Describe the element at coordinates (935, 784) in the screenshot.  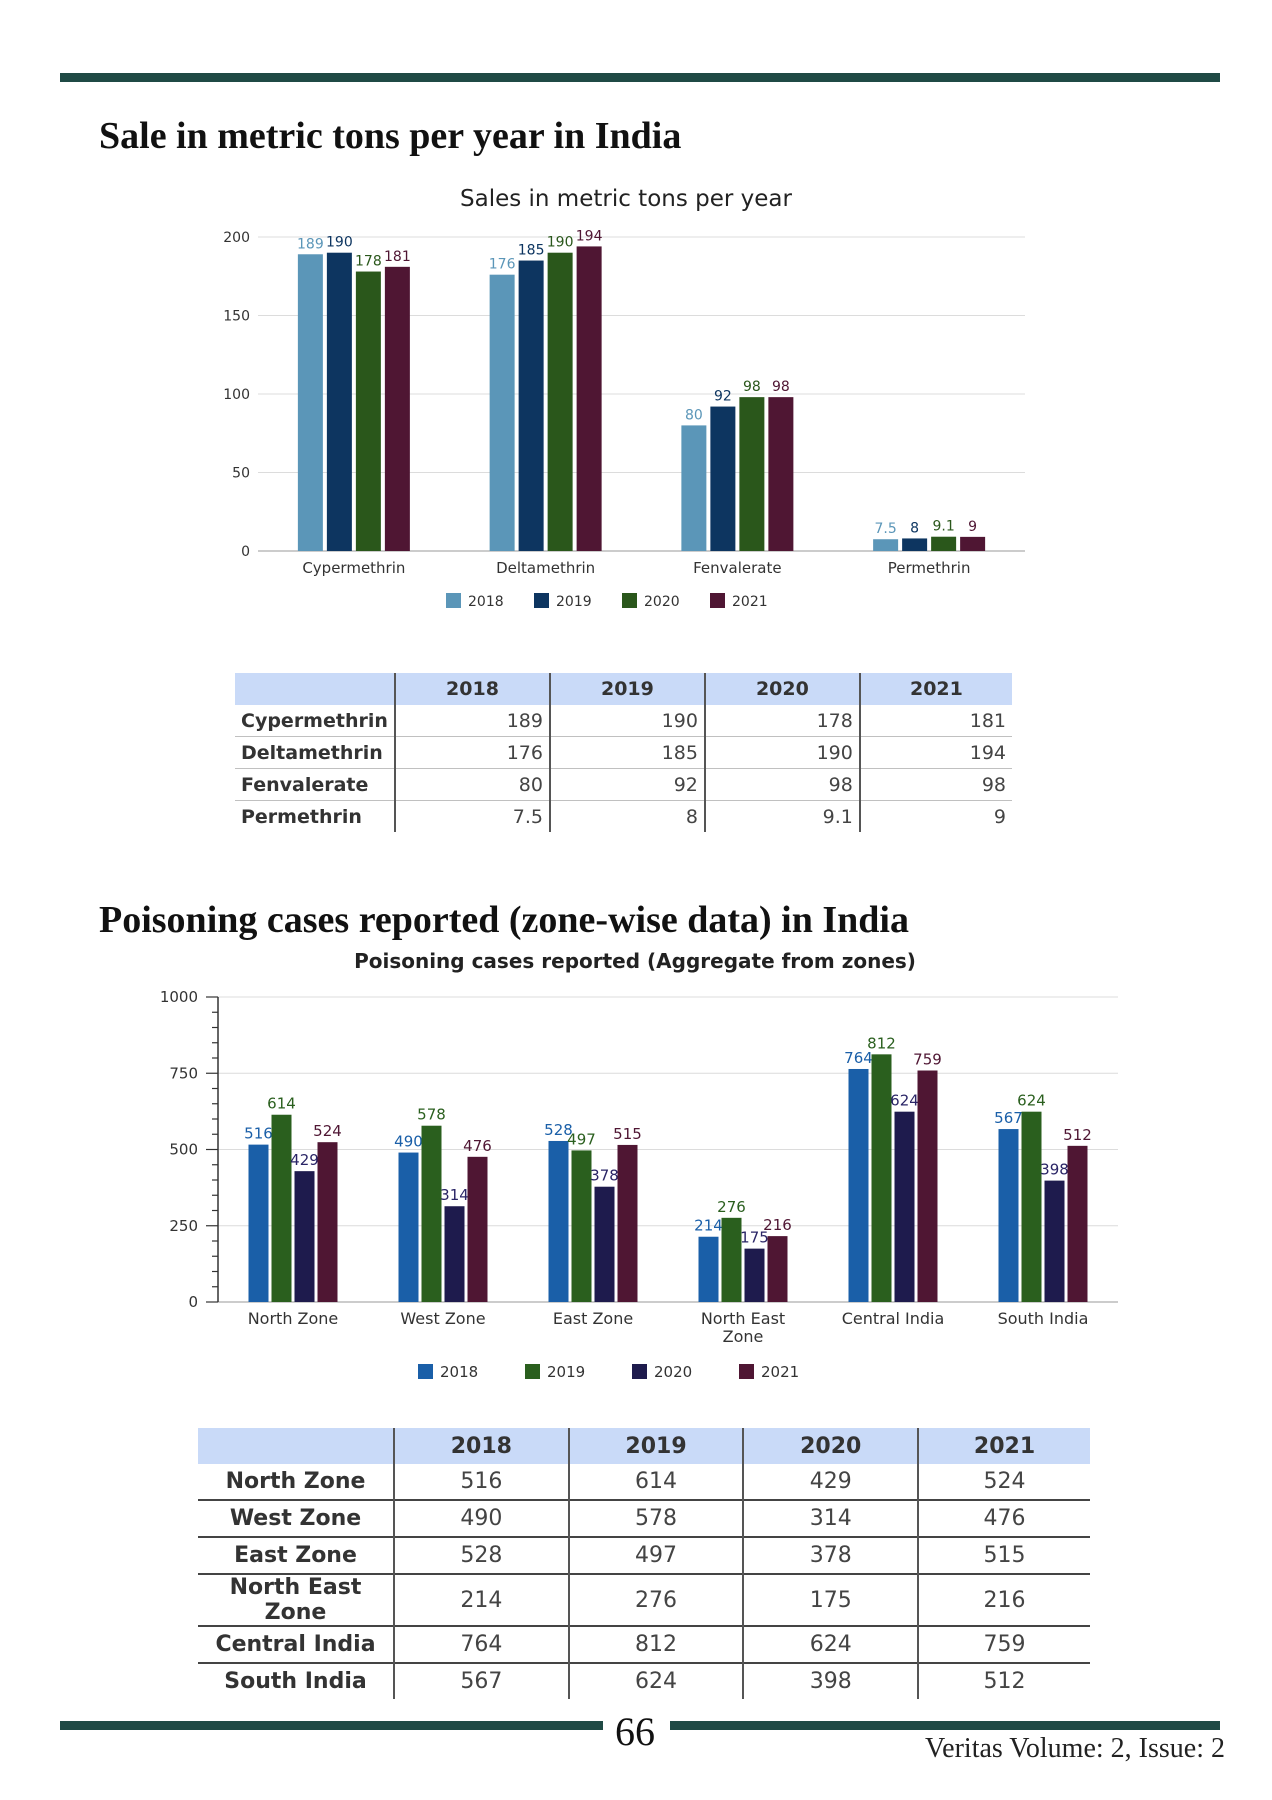
I see `table-cell: 98` at that location.